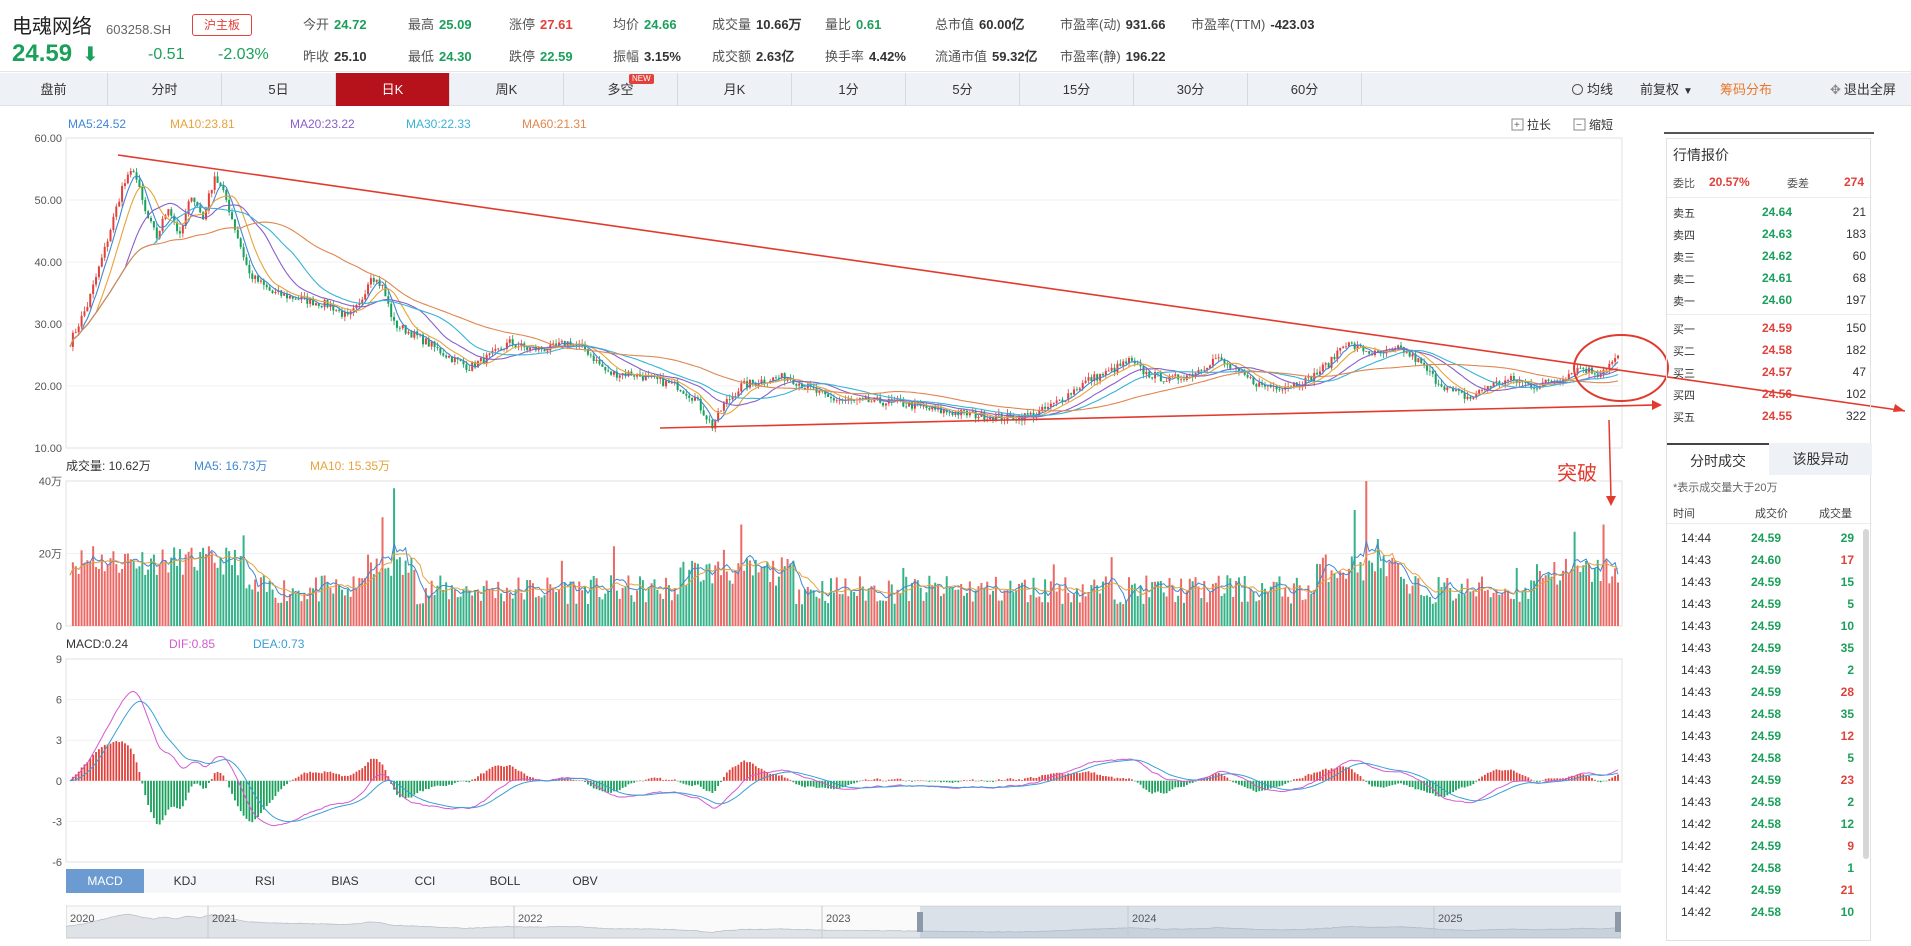 This screenshot has height=946, width=1911. I want to click on tab-2: 5日, so click(279, 89).